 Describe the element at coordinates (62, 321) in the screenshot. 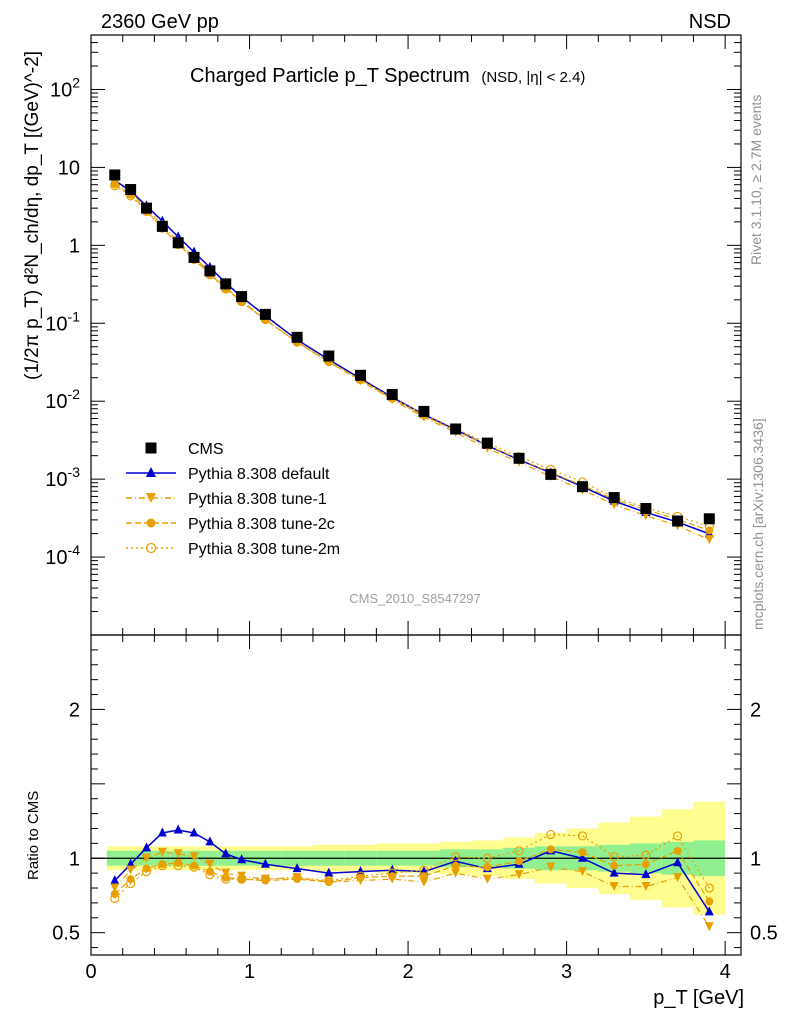

I see `y-tick-label: 10⁻¹` at that location.